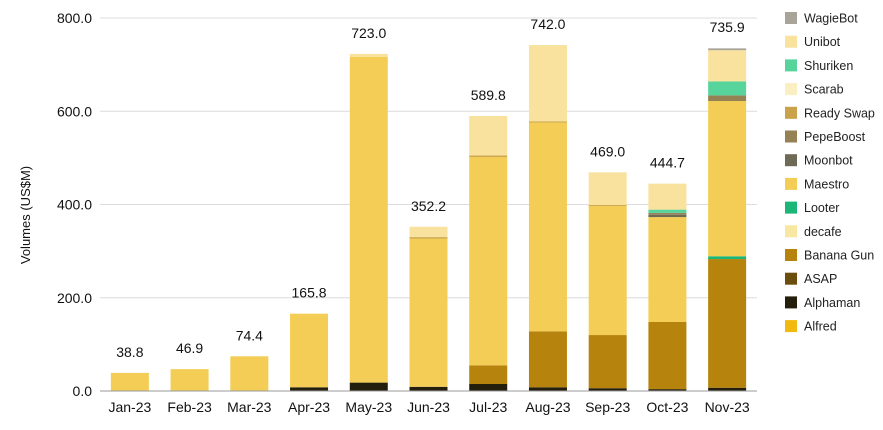 This screenshot has height=430, width=883. I want to click on total-label: 74.4, so click(249, 335).